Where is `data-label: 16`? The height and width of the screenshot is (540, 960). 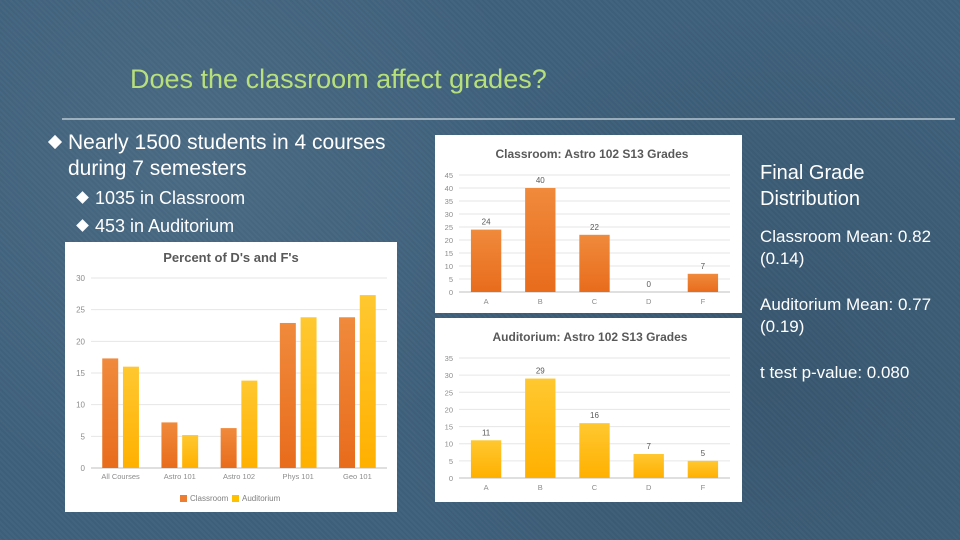
data-label: 16 is located at coordinates (594, 415).